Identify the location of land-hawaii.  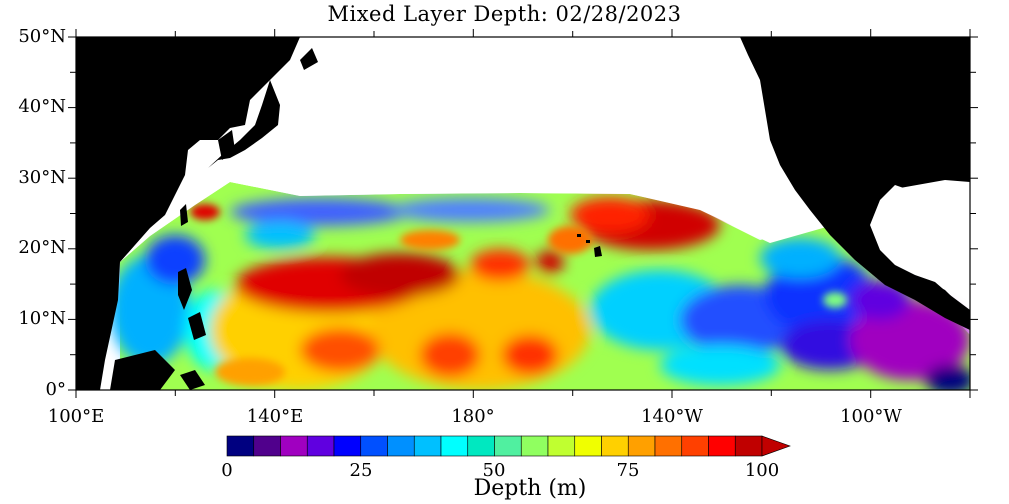
(598, 251).